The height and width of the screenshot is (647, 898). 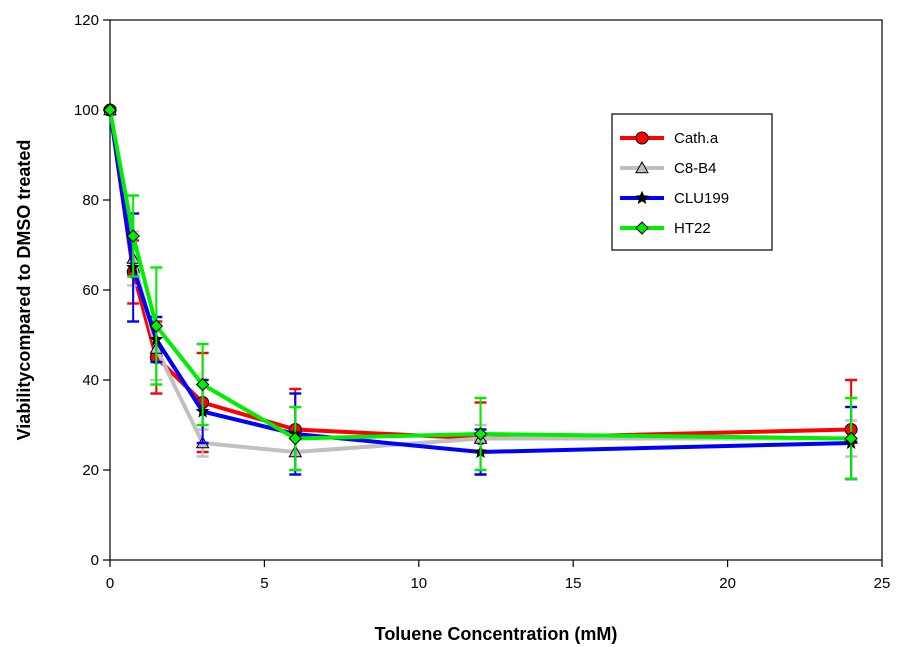 I want to click on x-axis-title: Toluene Concentration (mM), so click(x=496, y=634).